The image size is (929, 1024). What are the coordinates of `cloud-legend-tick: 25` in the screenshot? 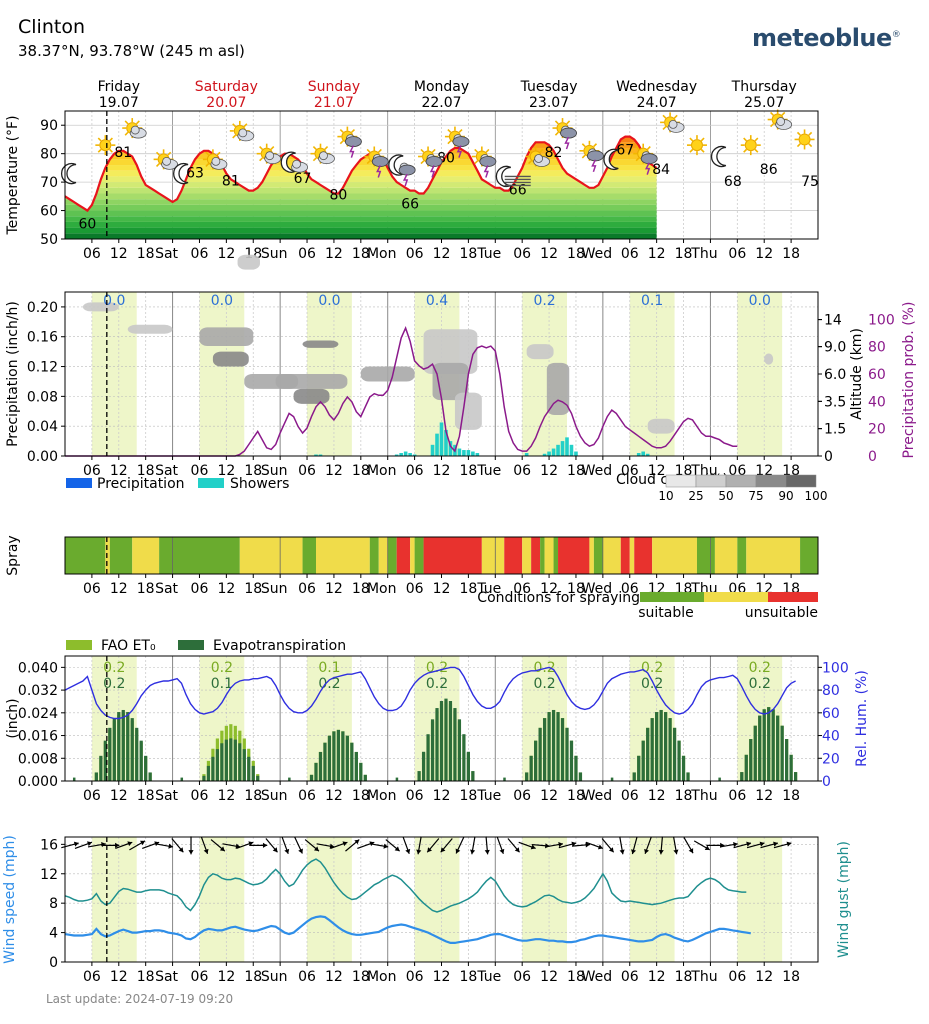 It's located at (695, 496).